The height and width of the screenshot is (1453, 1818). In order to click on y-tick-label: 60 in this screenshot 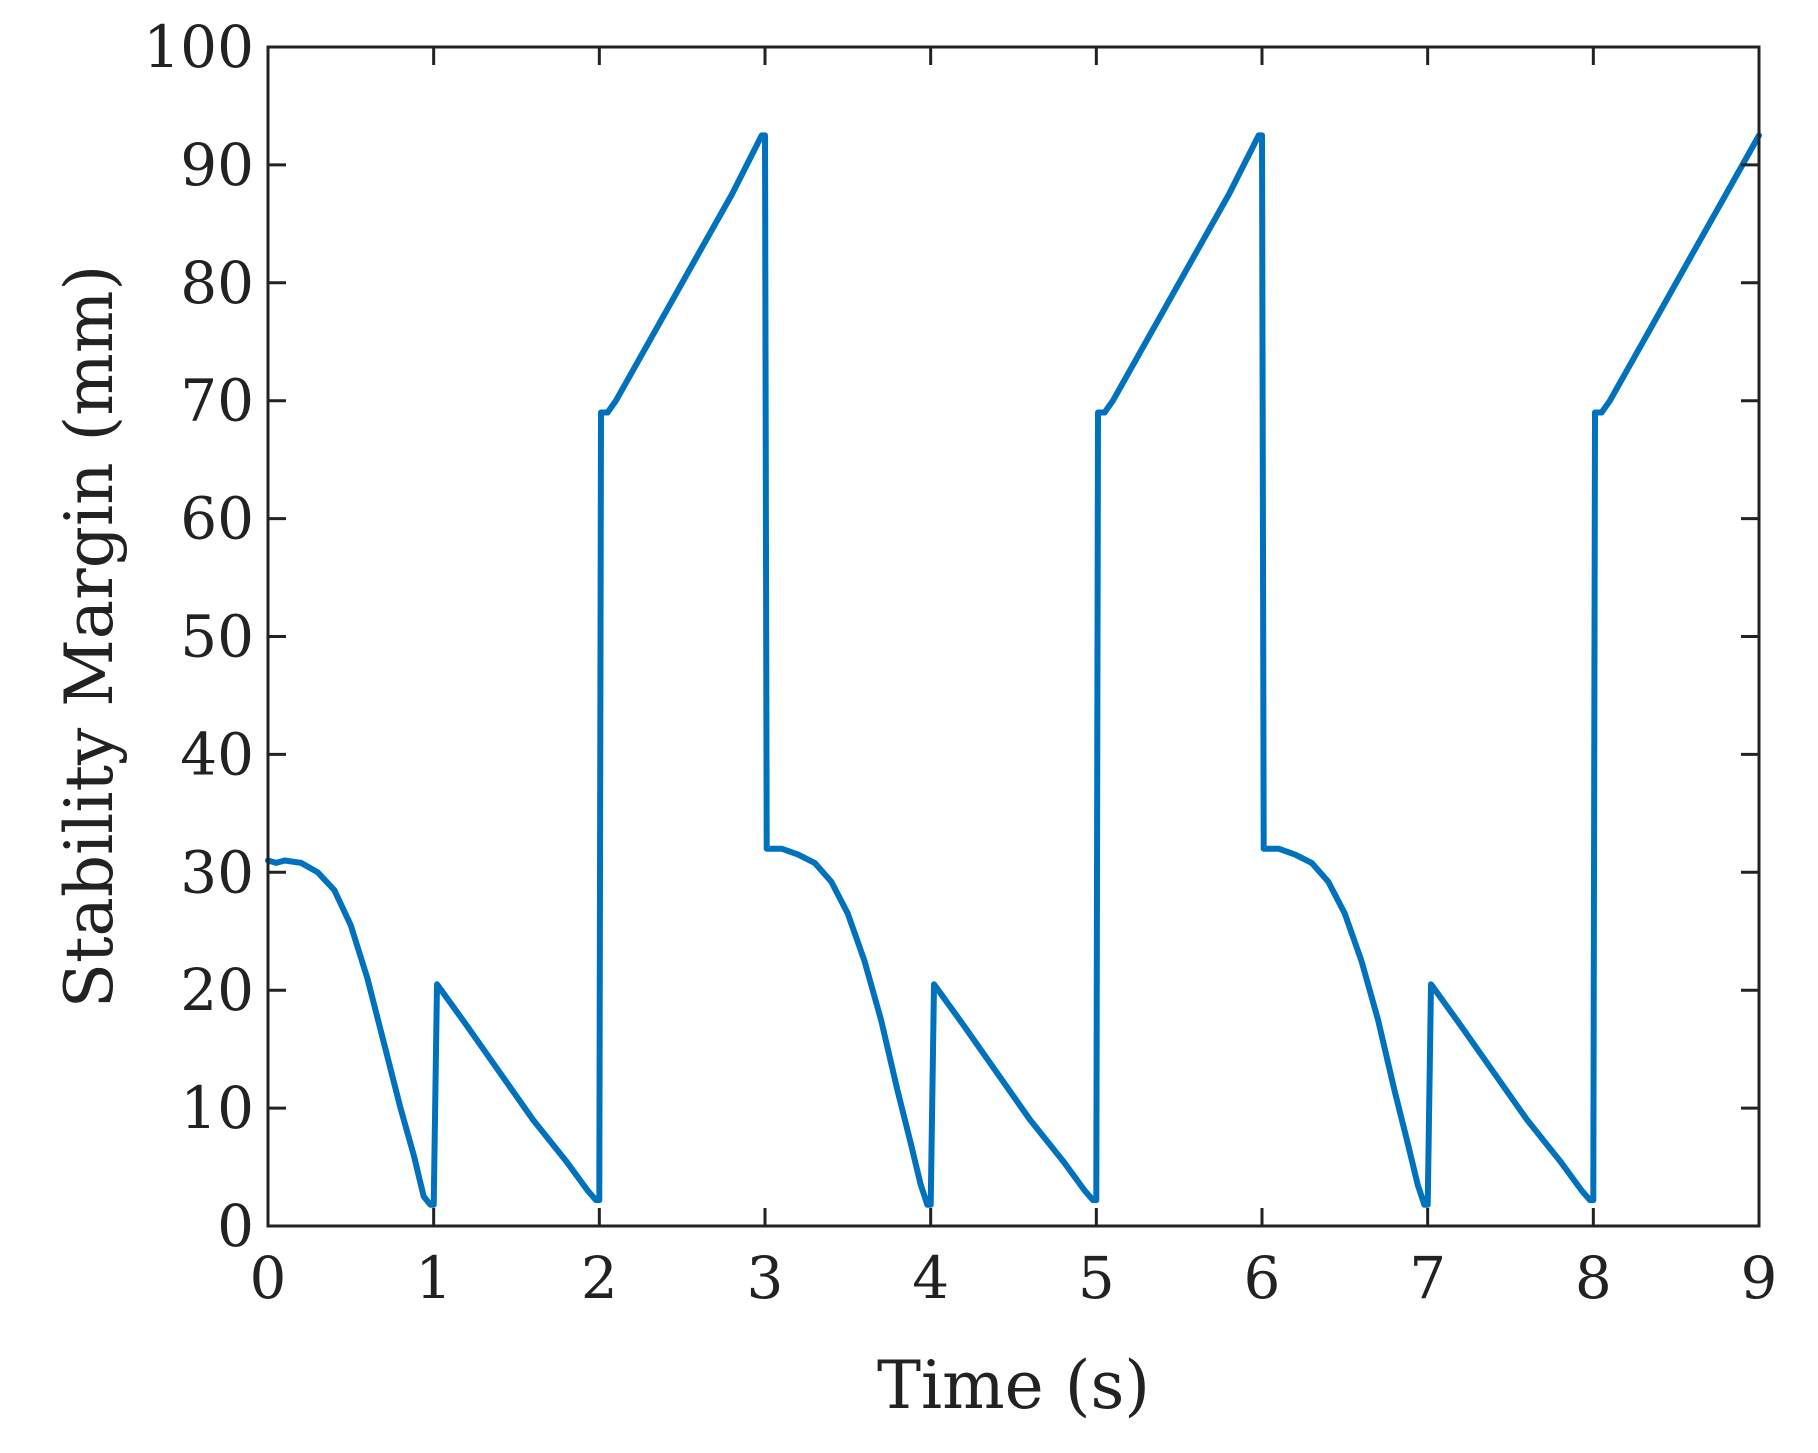, I will do `click(217, 519)`.